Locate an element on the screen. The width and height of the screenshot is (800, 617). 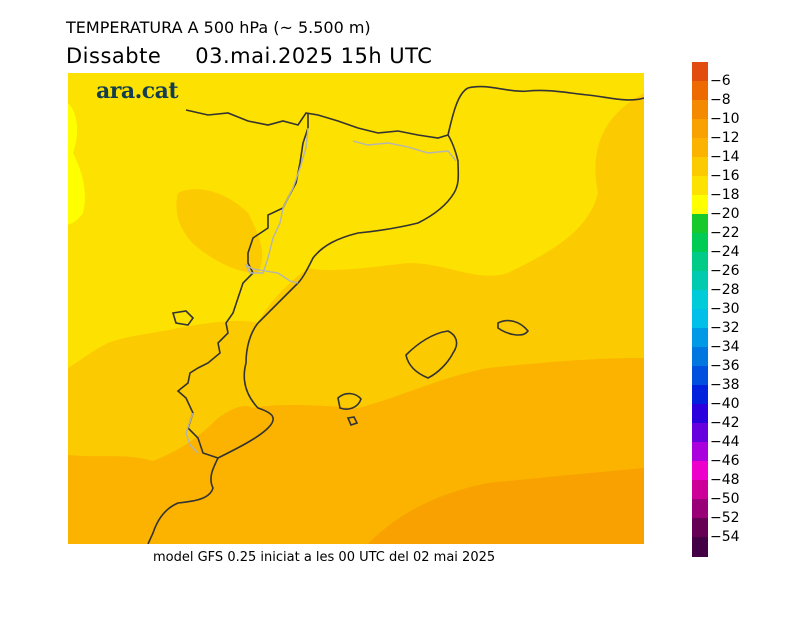
color-scale-bar is located at coordinates (700, 309).